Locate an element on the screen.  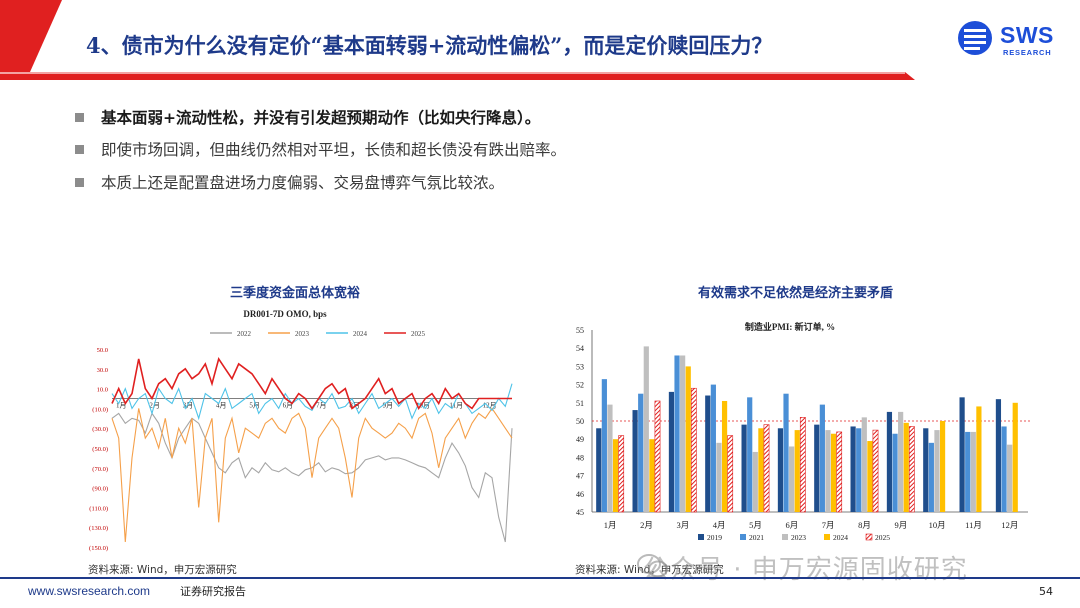
wechat-icon is located at coordinates (652, 566).